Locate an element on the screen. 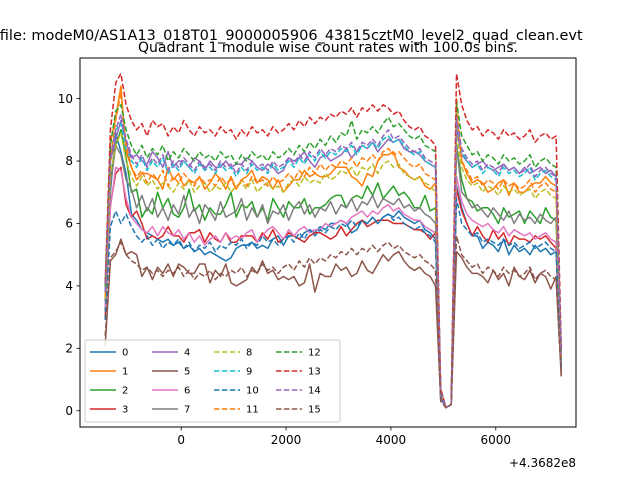 The height and width of the screenshot is (480, 640). legend-label-0: 0 is located at coordinates (125, 353).